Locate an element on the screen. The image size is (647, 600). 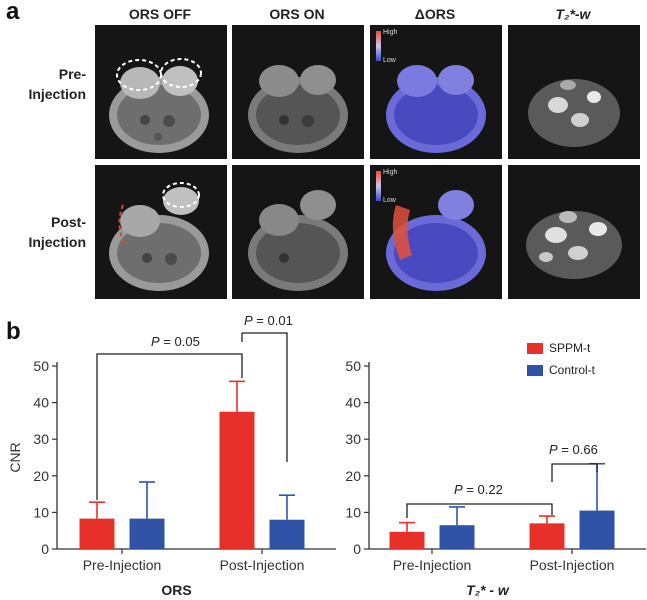
x-axis-title: T₂* - w is located at coordinates (488, 590).